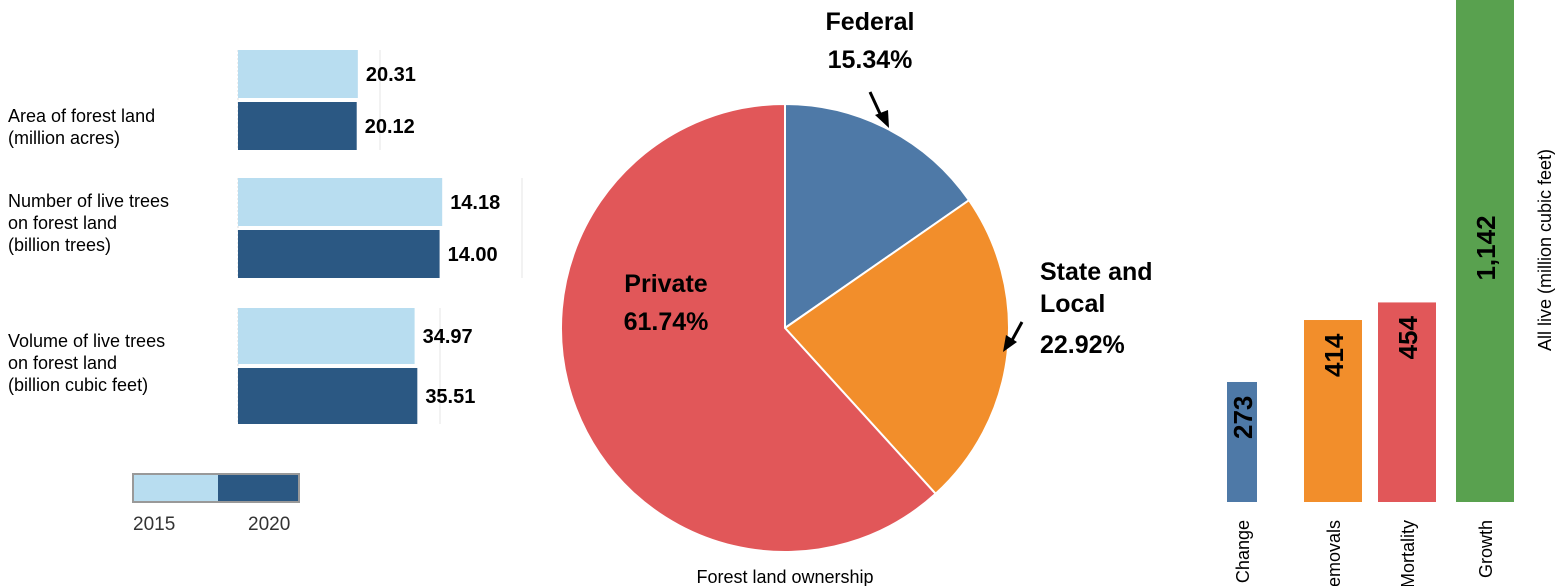 The image size is (1567, 586). I want to click on pie-value-state-local: 22.92%, so click(1082, 345).